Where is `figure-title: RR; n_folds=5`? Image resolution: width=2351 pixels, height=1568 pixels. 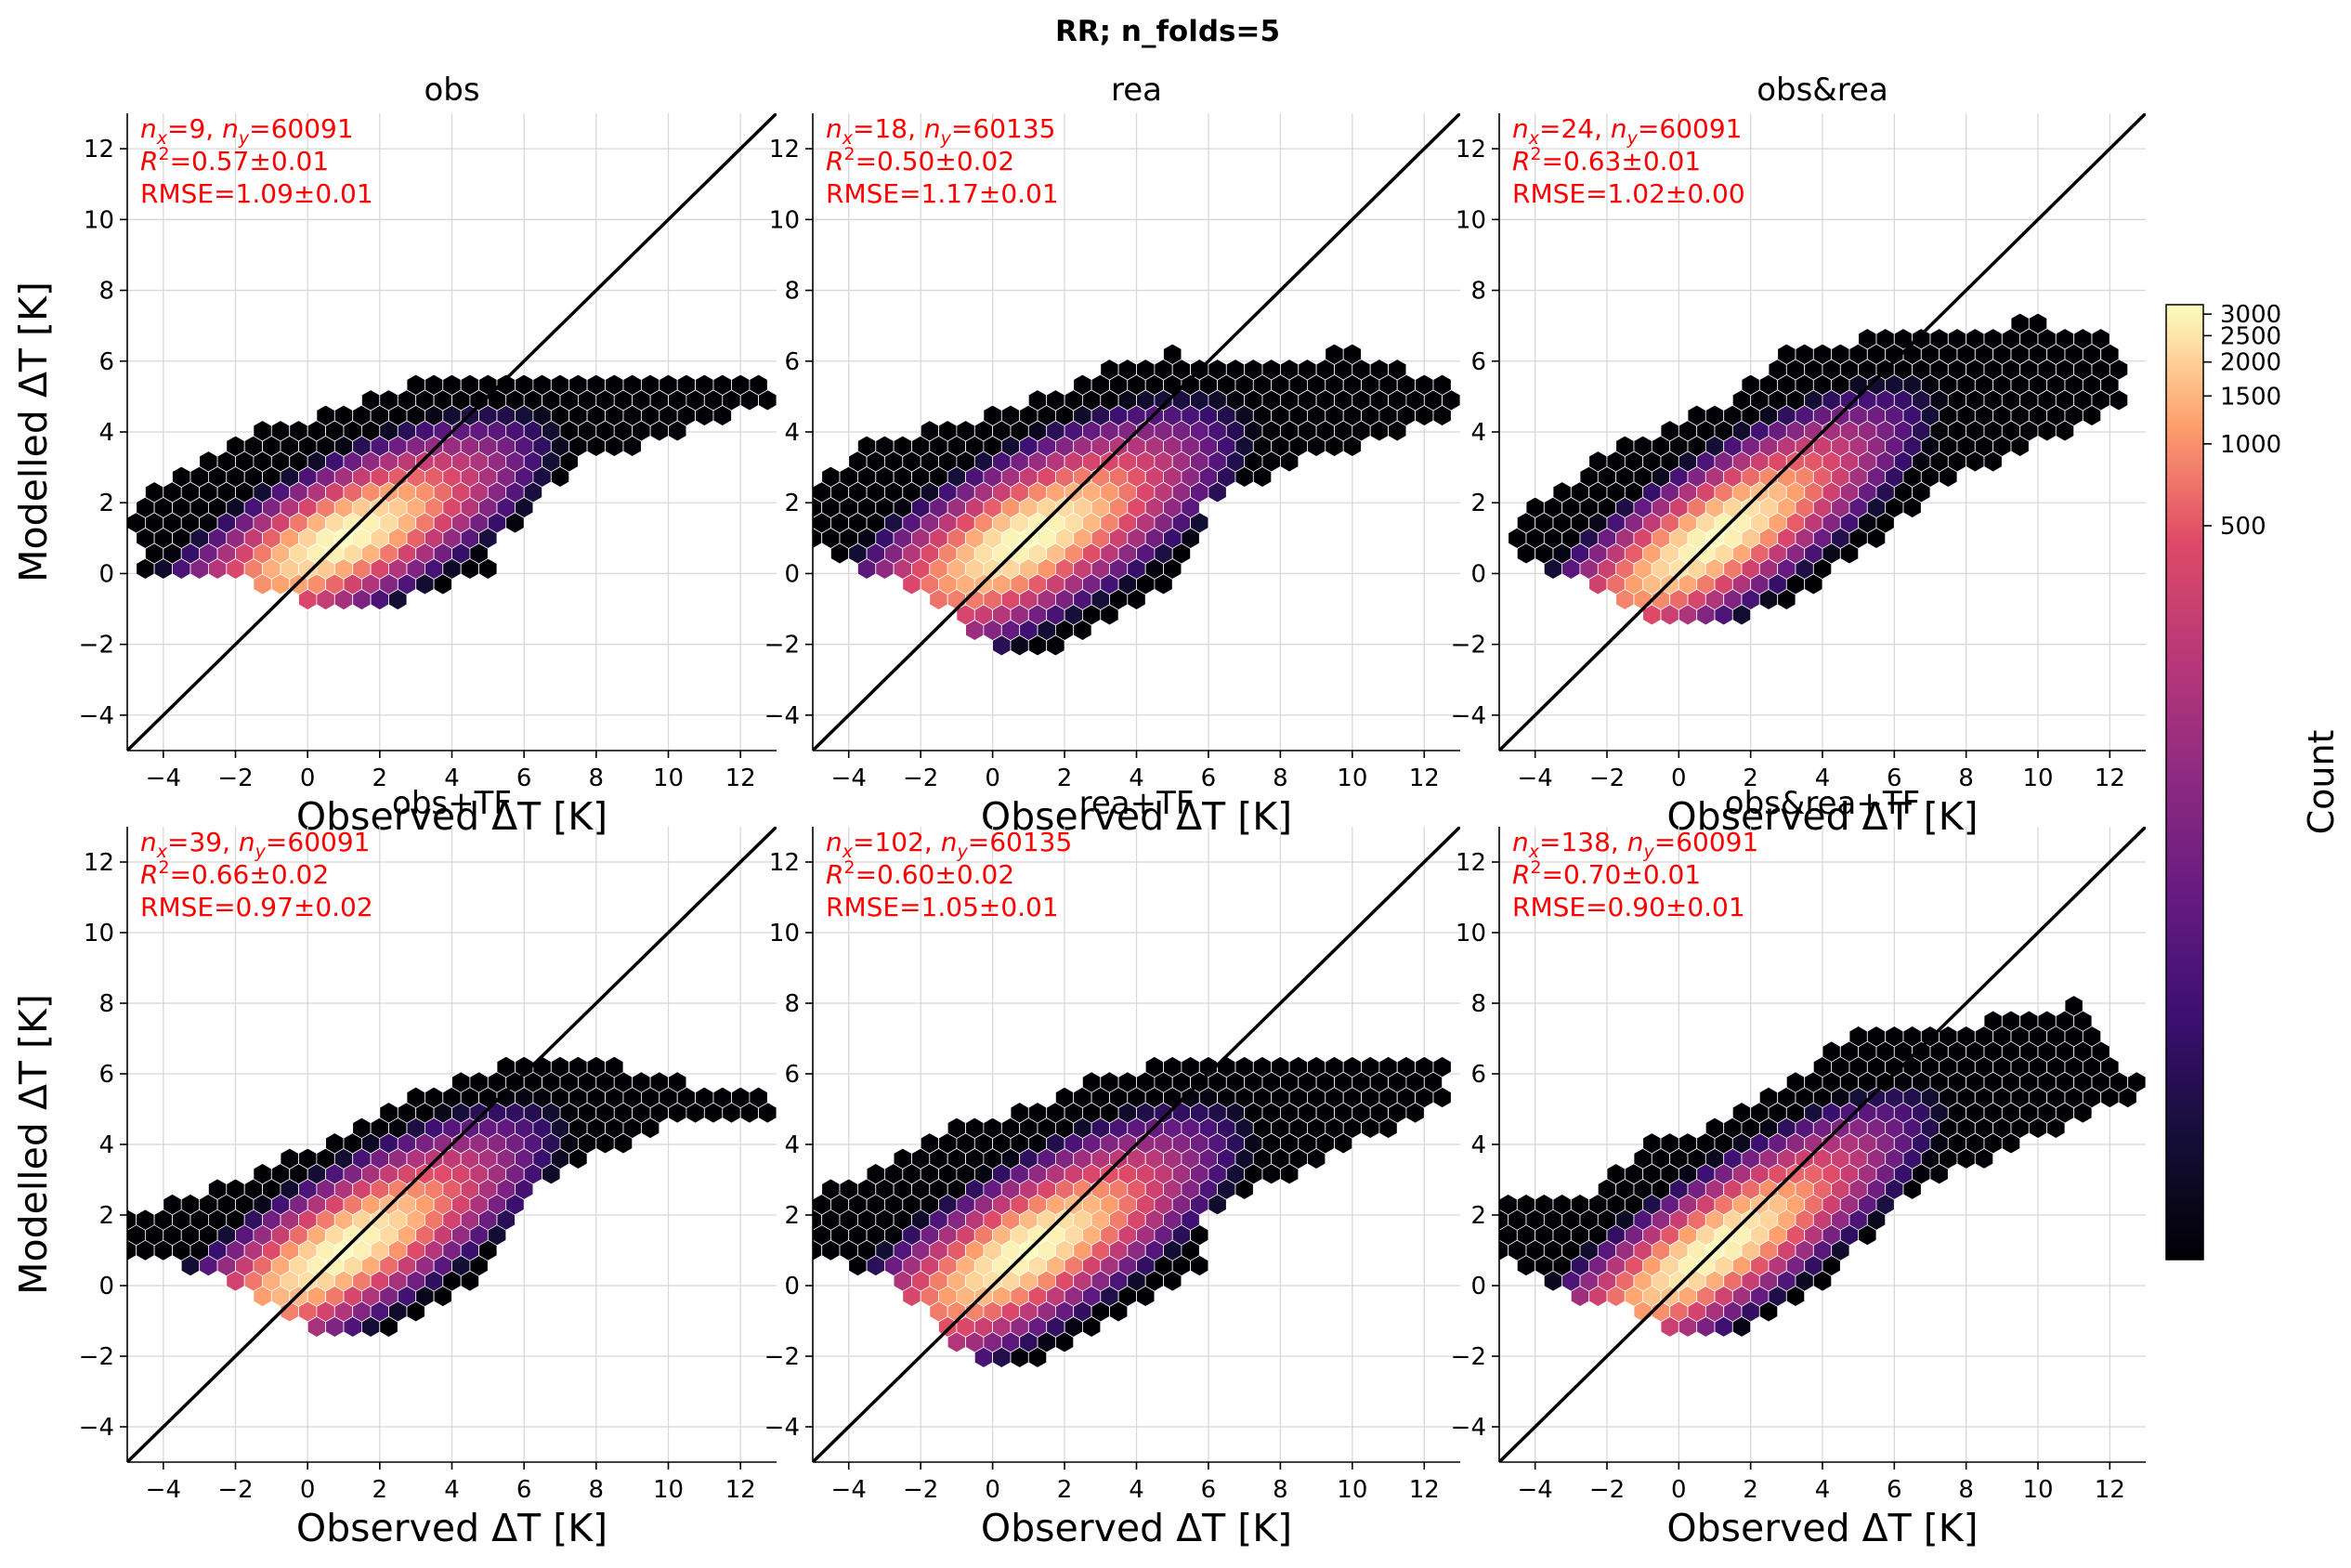 figure-title: RR; n_folds=5 is located at coordinates (1167, 31).